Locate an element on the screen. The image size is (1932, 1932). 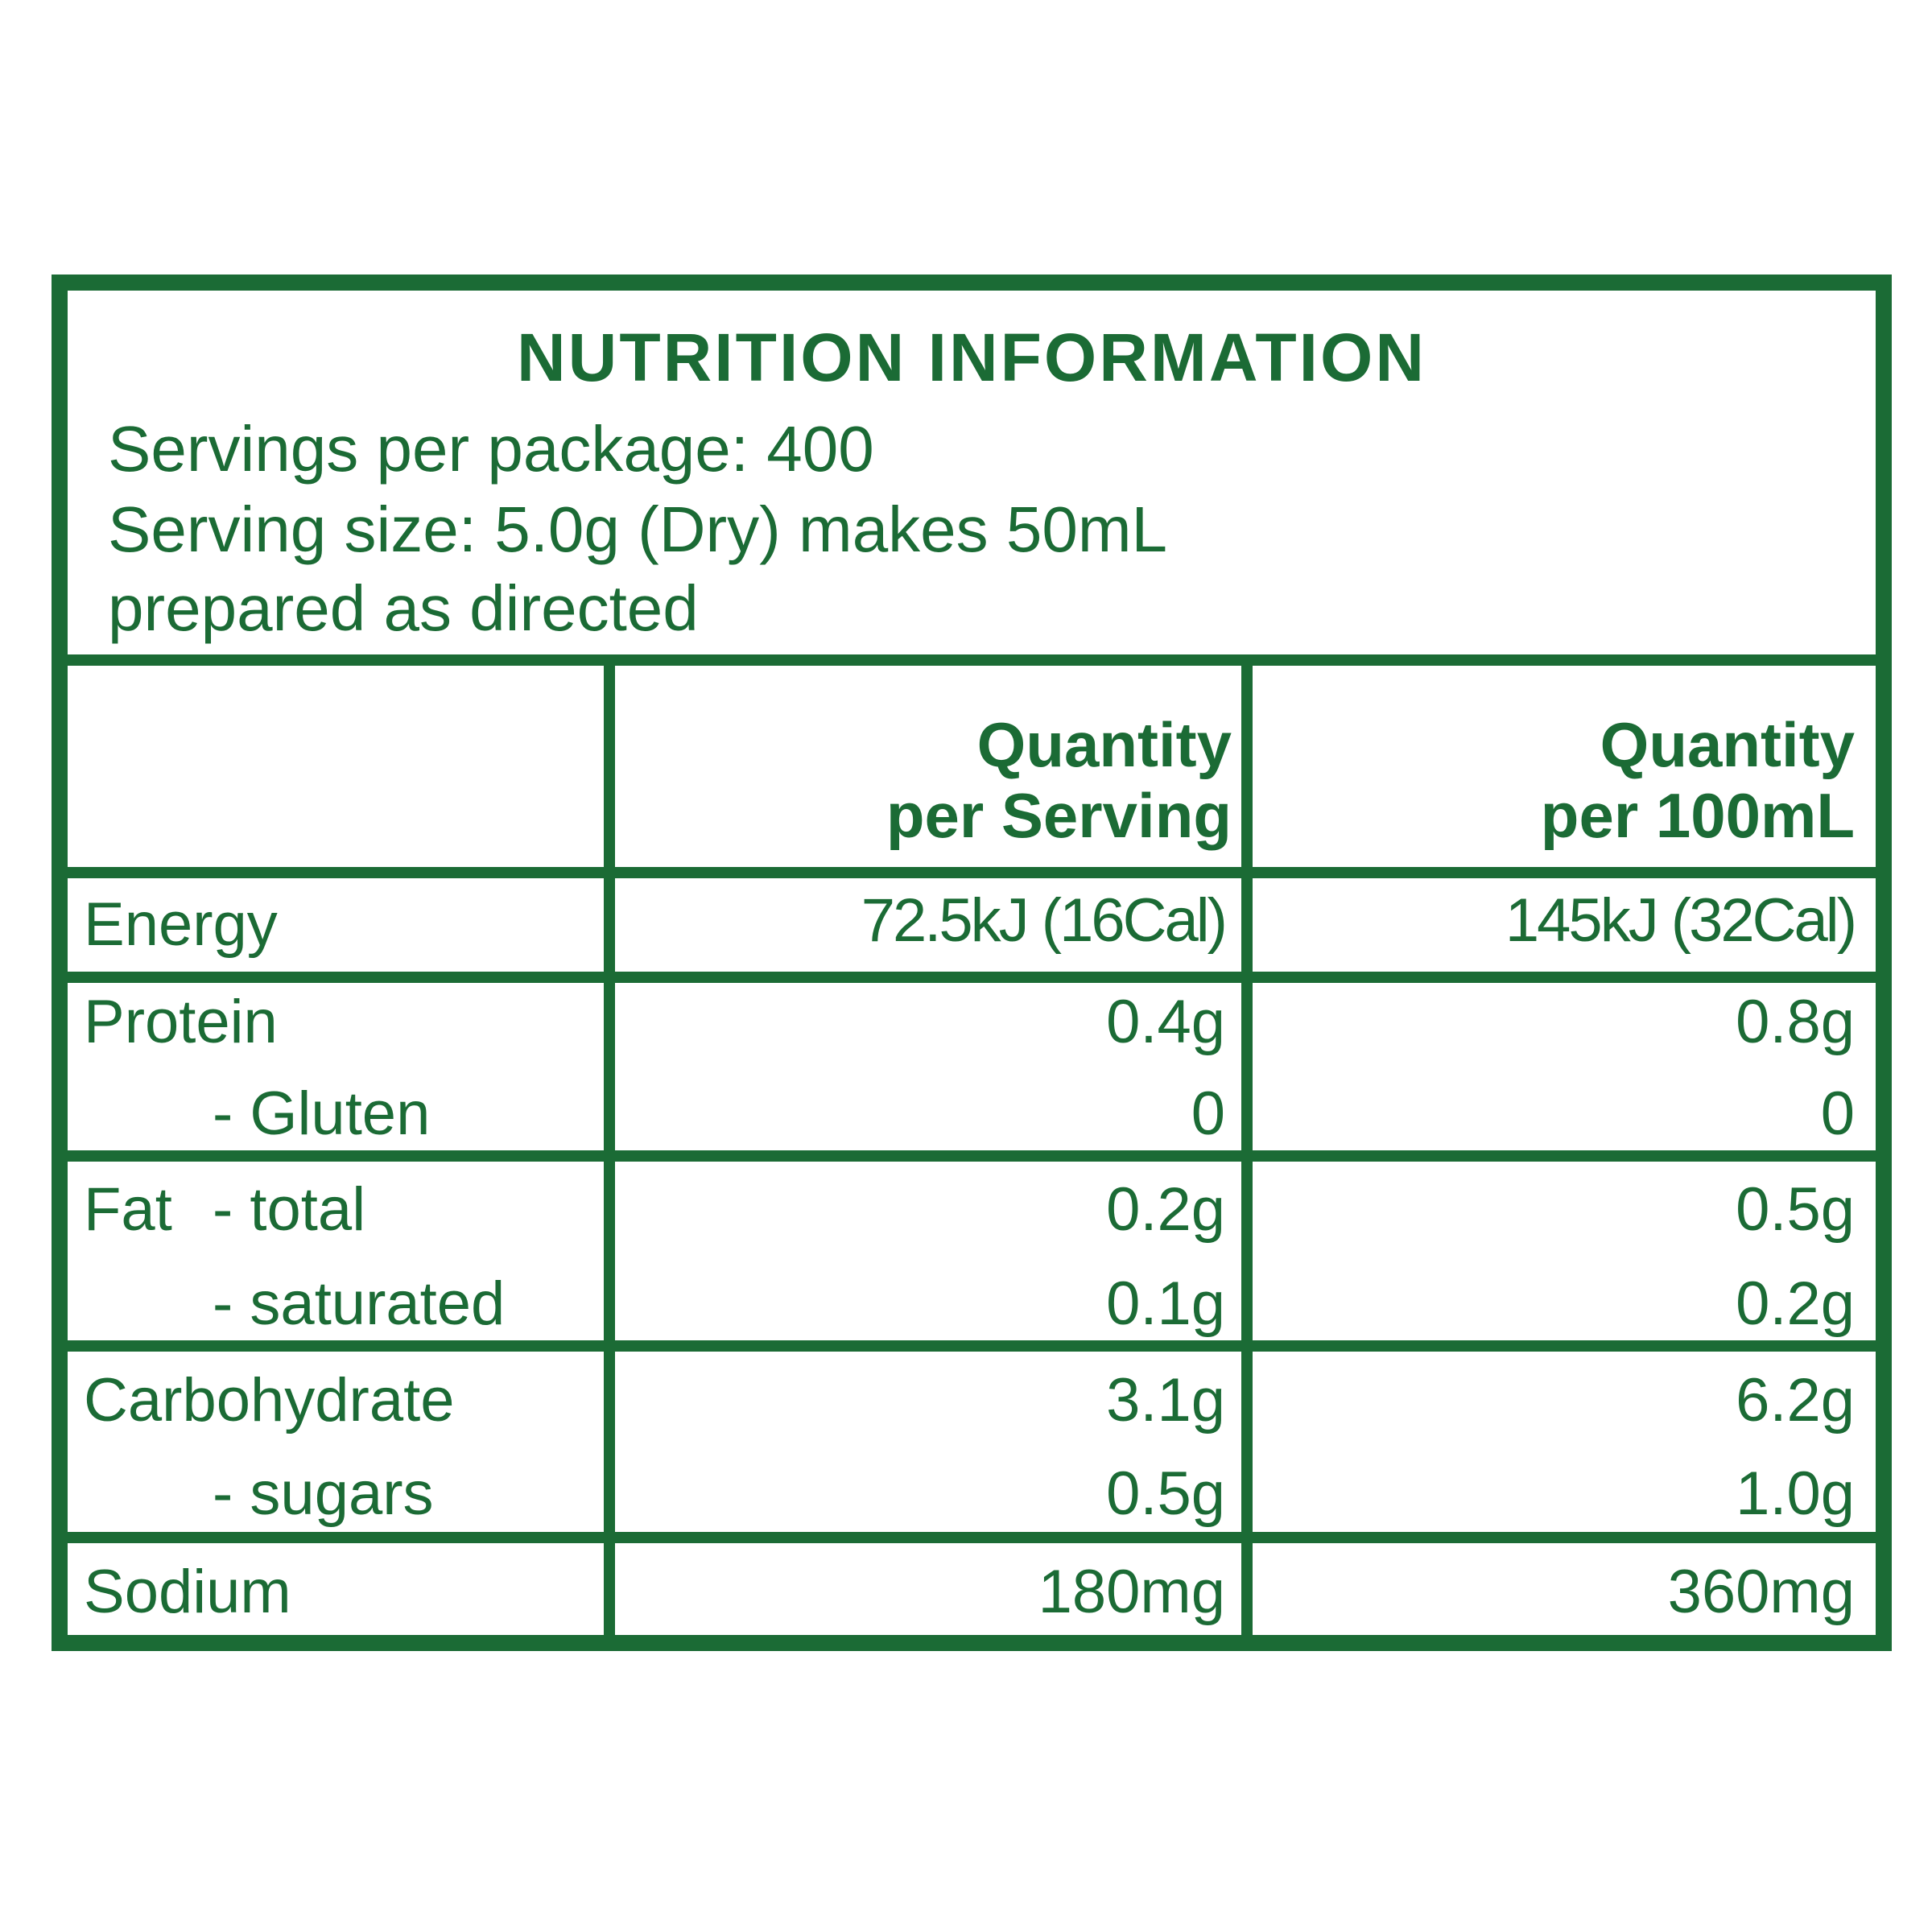
gluten-per-100ml: 0 is located at coordinates (1837, 1114).